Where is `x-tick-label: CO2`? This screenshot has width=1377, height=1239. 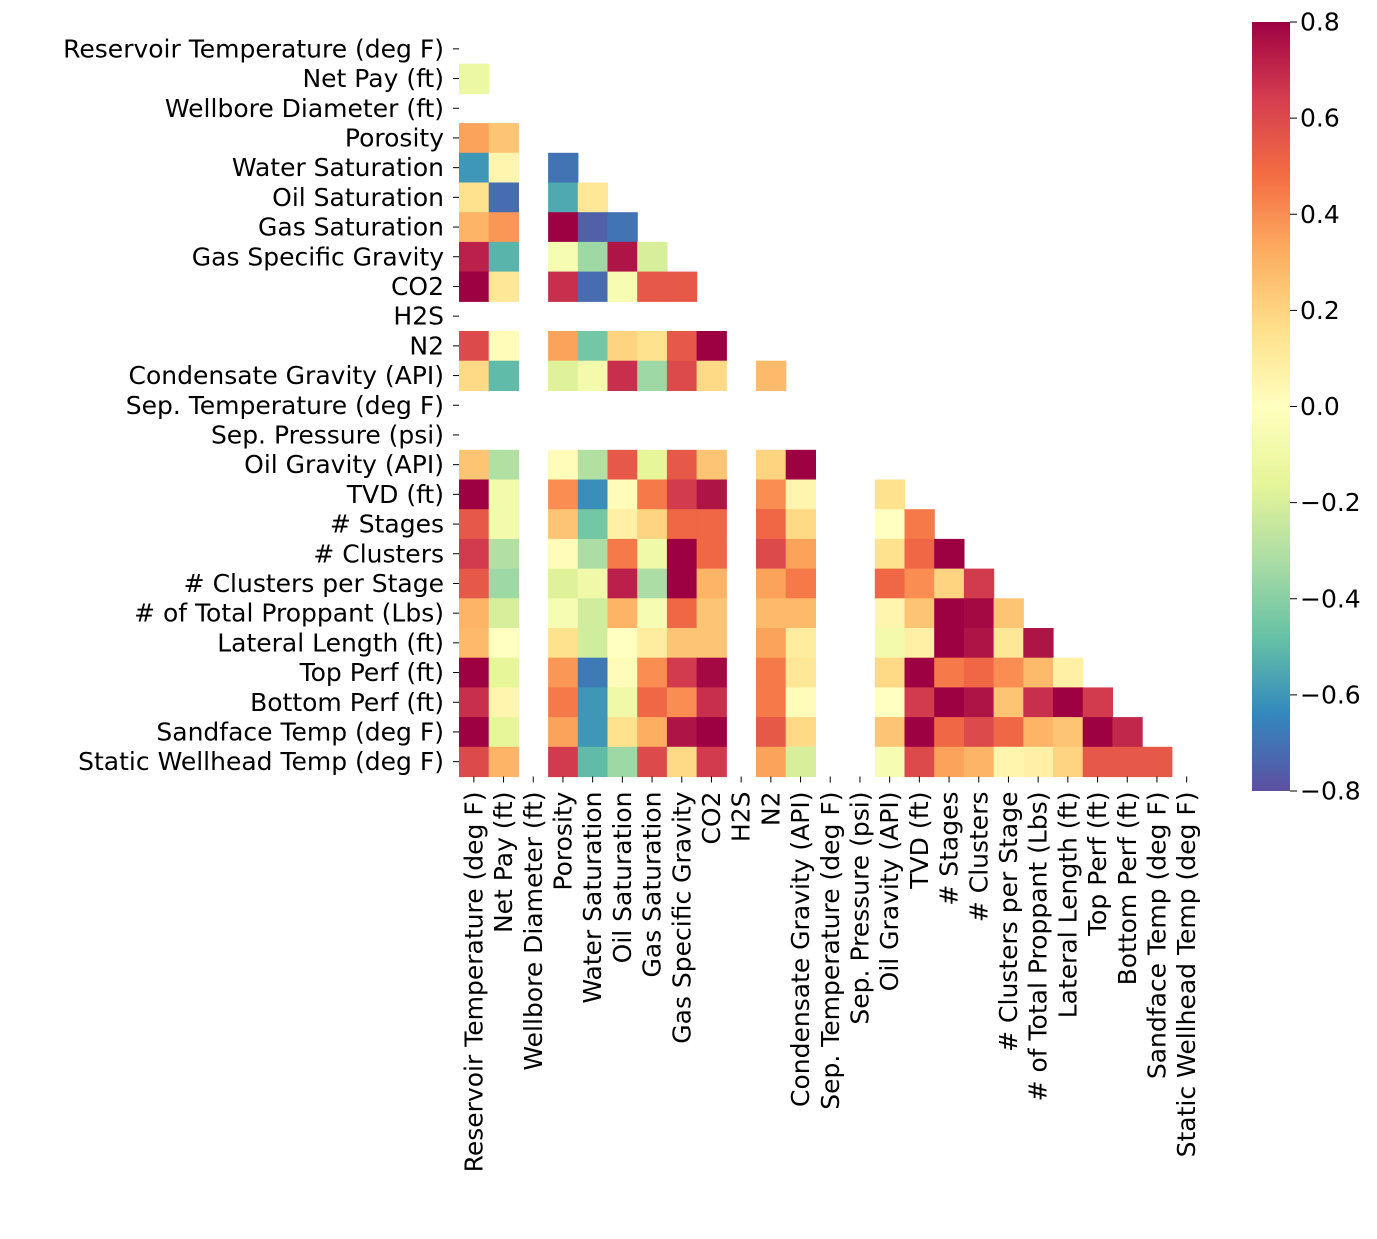
x-tick-label: CO2 is located at coordinates (711, 818).